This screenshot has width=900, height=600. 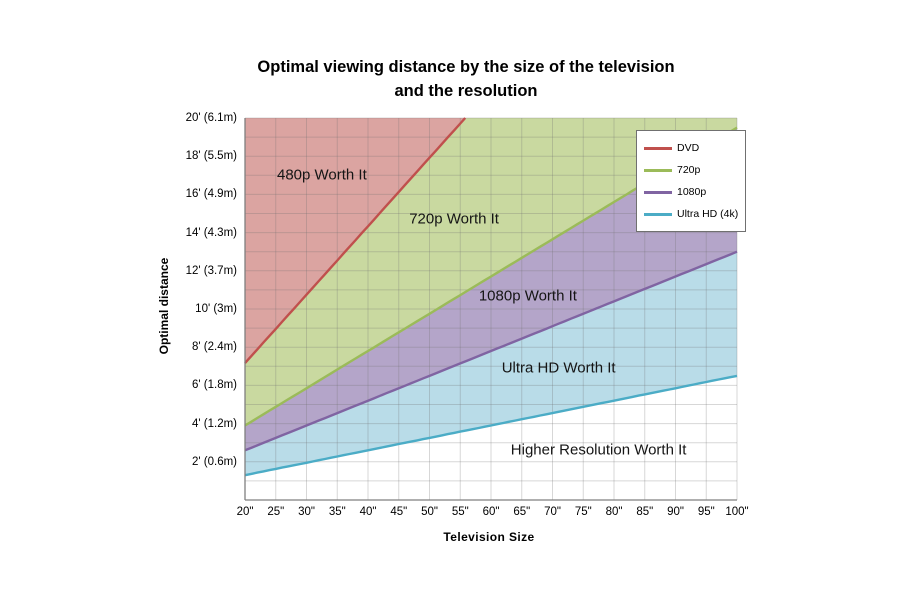 I want to click on x-tick-label: 40", so click(x=368, y=512).